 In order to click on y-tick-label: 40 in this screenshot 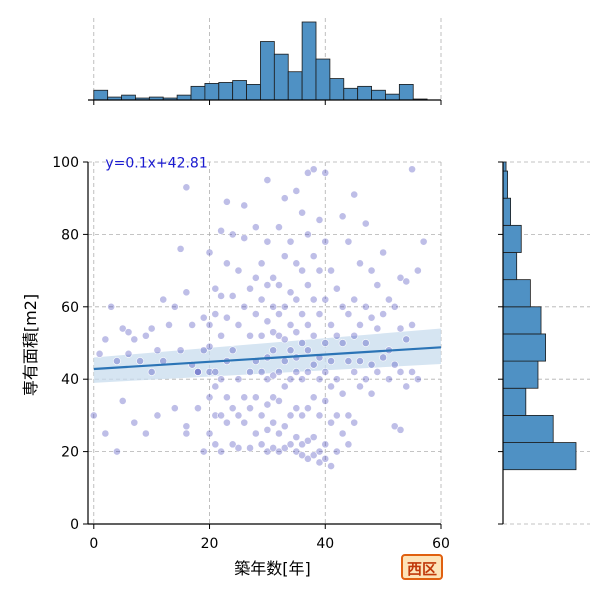, I will do `click(70, 380)`.